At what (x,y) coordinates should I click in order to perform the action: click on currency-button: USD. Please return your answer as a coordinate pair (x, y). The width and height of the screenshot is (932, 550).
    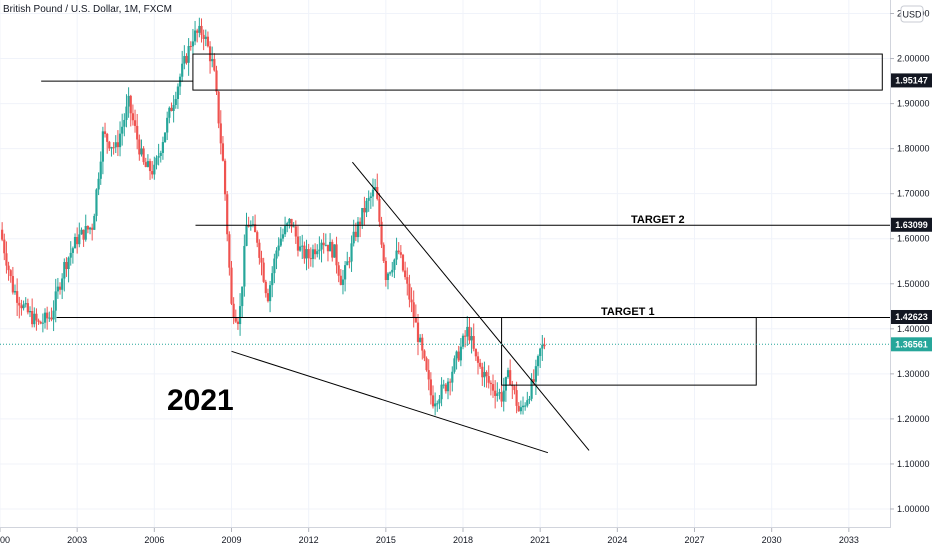
    Looking at the image, I should click on (912, 14).